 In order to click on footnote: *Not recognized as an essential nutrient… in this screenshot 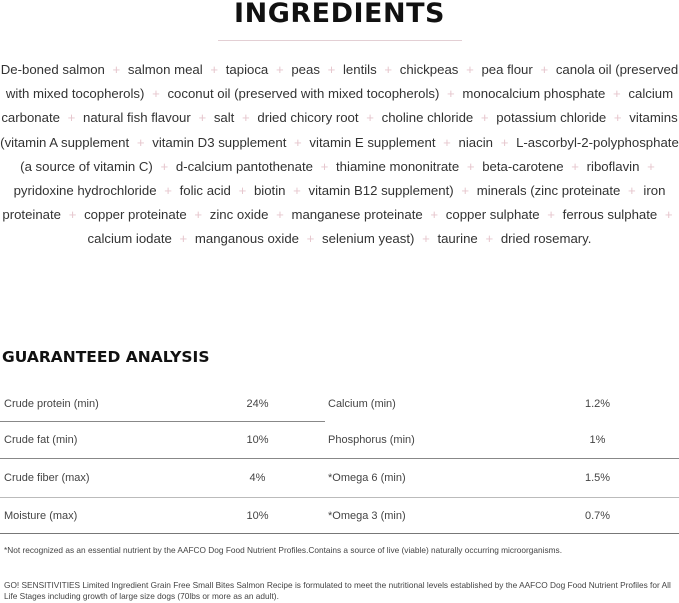, I will do `click(283, 550)`.